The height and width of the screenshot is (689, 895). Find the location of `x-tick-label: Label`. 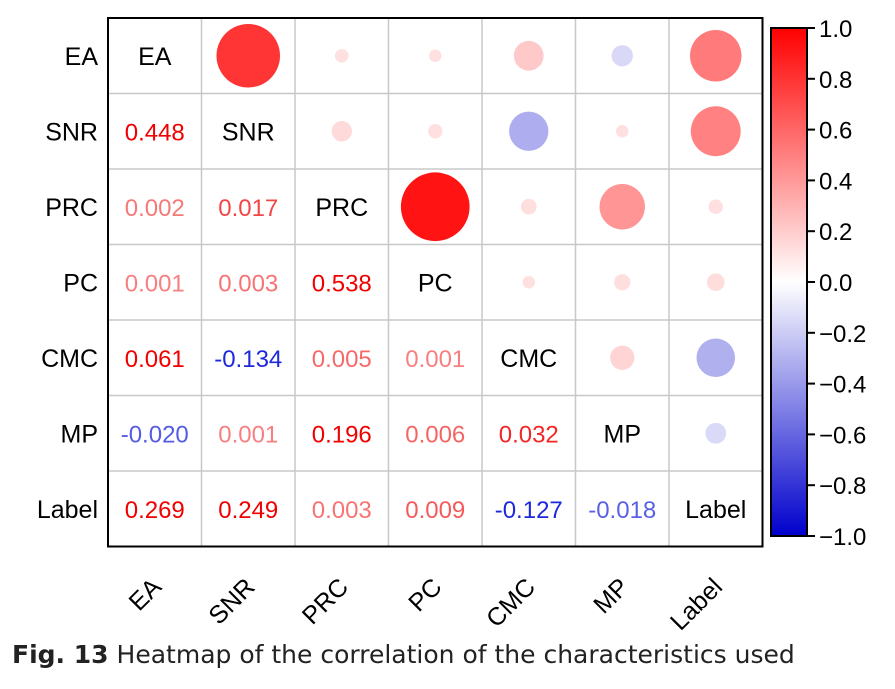

x-tick-label: Label is located at coordinates (696, 601).